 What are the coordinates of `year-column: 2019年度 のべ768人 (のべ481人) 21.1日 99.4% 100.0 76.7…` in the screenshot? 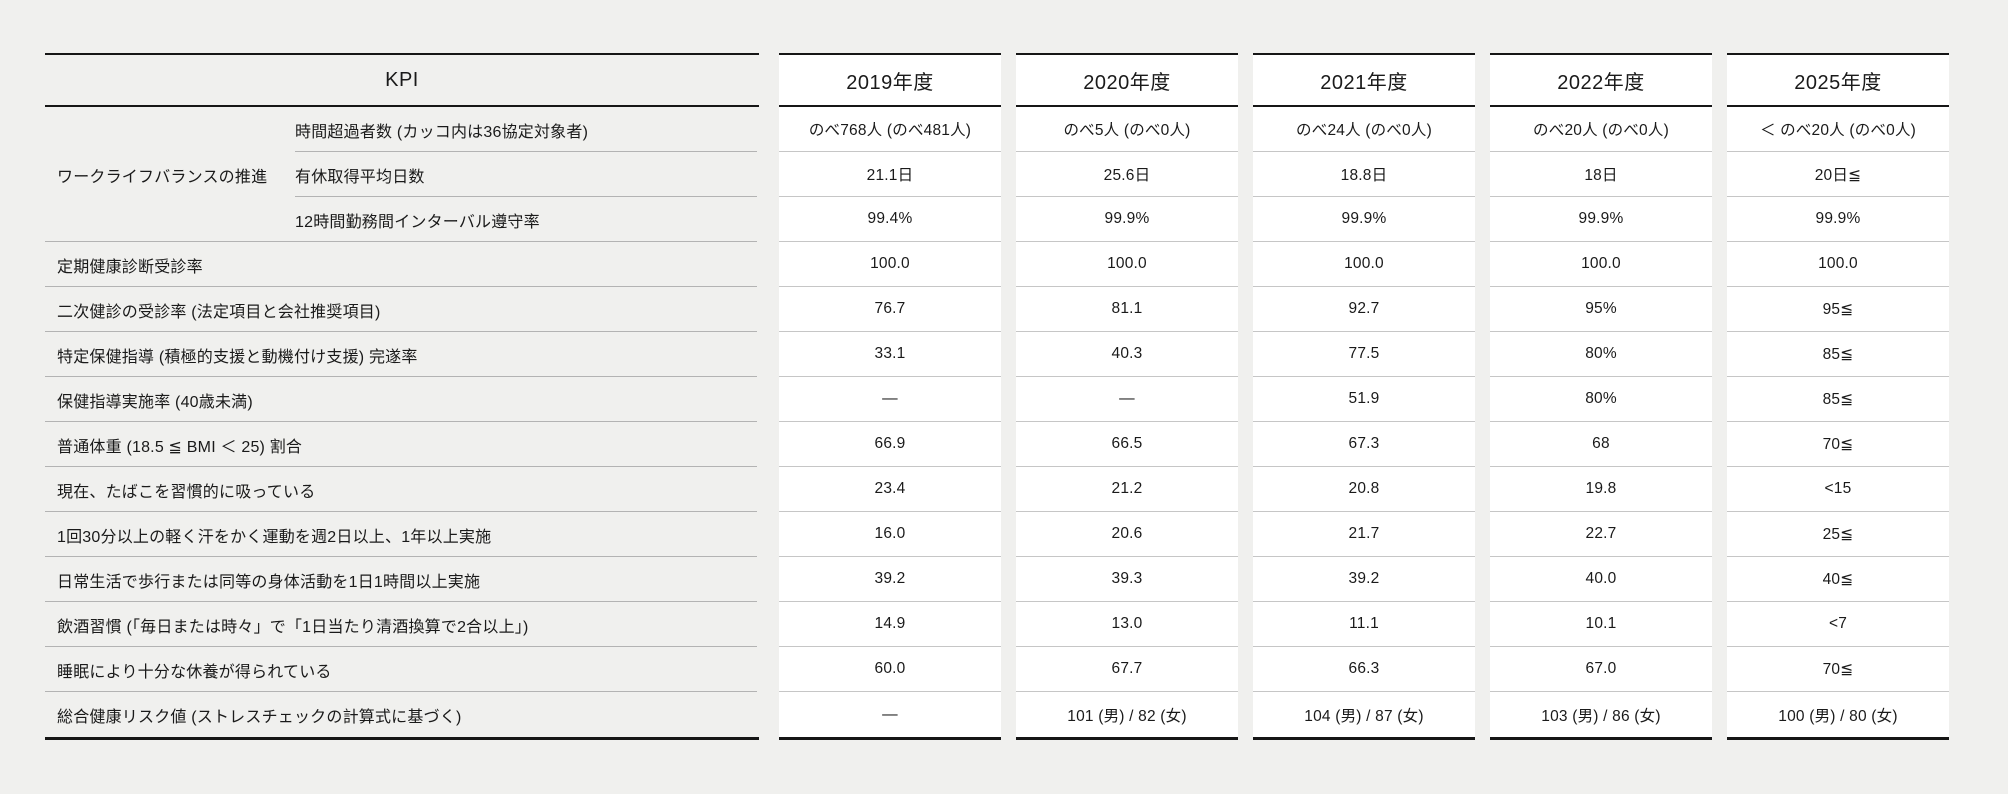 It's located at (890, 396).